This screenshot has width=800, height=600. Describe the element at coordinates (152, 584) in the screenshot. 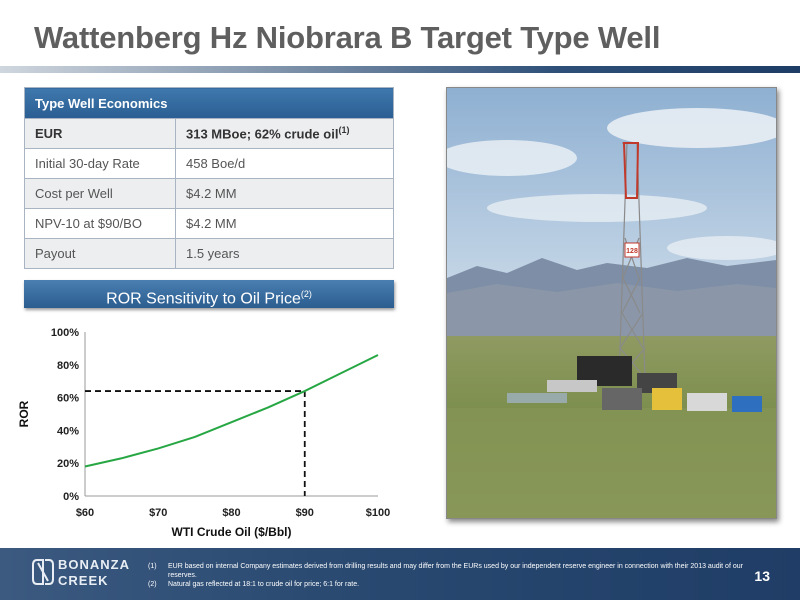

I see `footnote-number: (2)` at that location.